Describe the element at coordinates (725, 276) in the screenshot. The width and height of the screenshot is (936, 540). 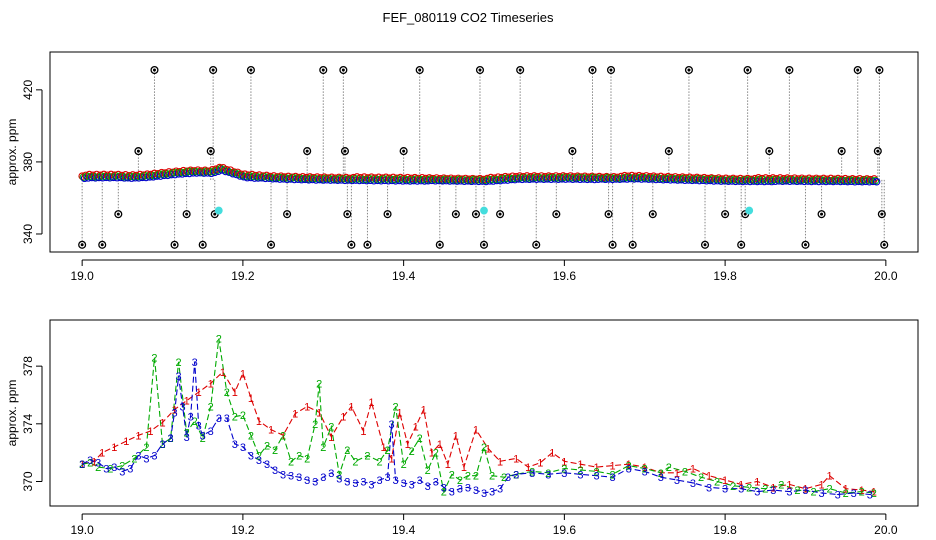
I see `top-x-tick-label: 19.8` at that location.